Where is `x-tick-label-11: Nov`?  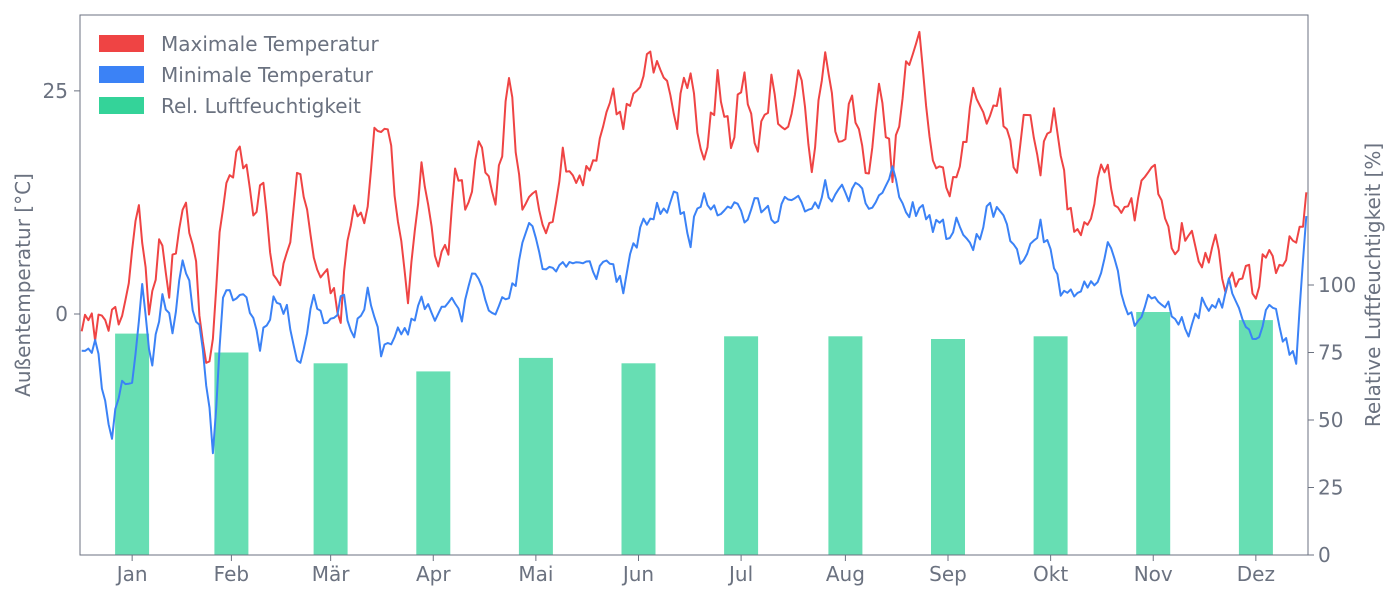
x-tick-label-11: Nov is located at coordinates (1153, 574).